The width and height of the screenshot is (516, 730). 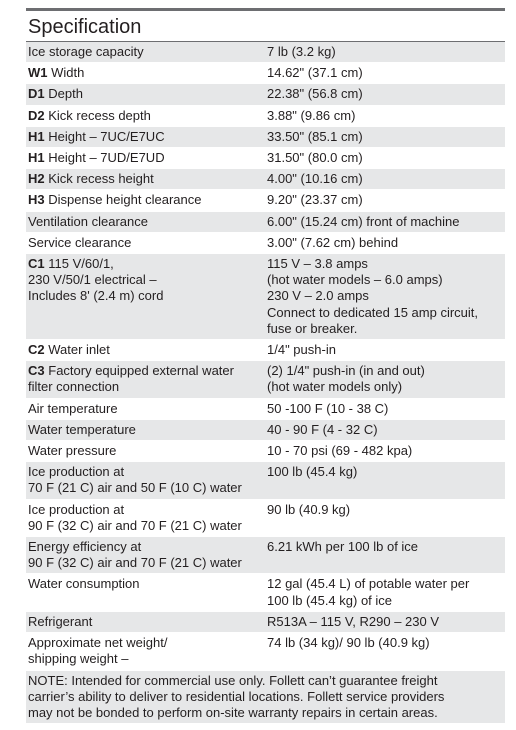 I want to click on spec-value: 3.00" (7.62 cm) behind, so click(x=385, y=242).